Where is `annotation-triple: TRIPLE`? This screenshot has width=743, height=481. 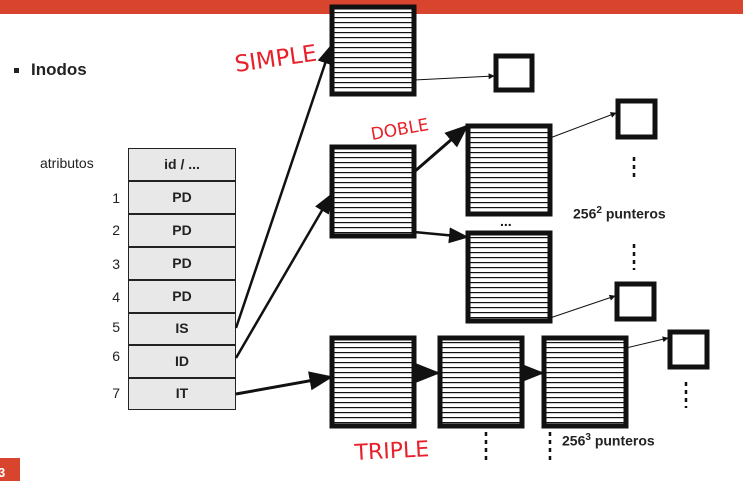
annotation-triple: TRIPLE is located at coordinates (391, 451).